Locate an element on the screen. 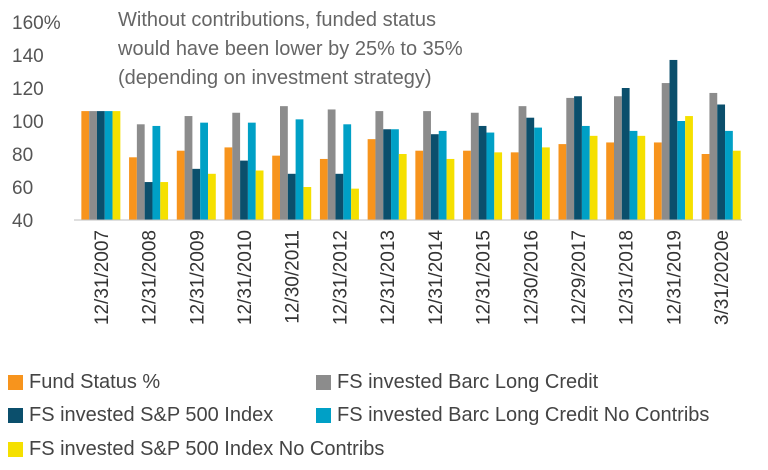 The image size is (768, 470). x-tick-label: 12/31/2018 is located at coordinates (627, 277).